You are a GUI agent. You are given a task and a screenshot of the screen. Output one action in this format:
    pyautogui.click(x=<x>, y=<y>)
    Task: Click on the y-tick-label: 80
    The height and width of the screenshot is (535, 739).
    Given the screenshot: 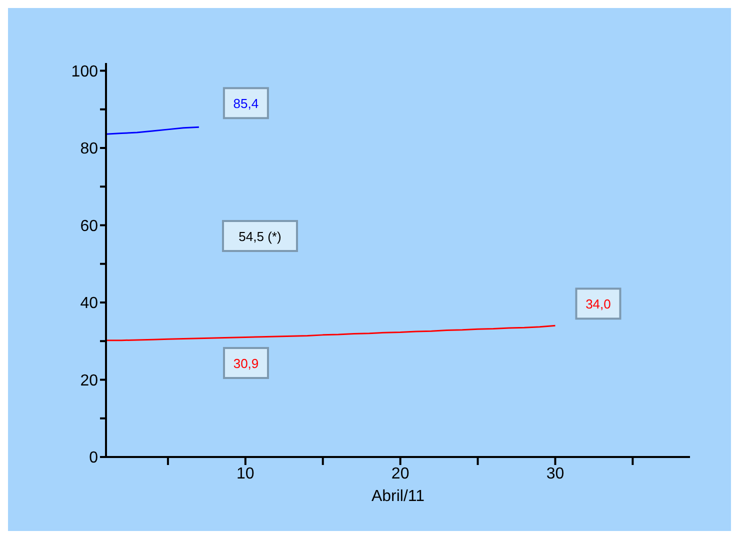 What is the action you would take?
    pyautogui.click(x=89, y=149)
    